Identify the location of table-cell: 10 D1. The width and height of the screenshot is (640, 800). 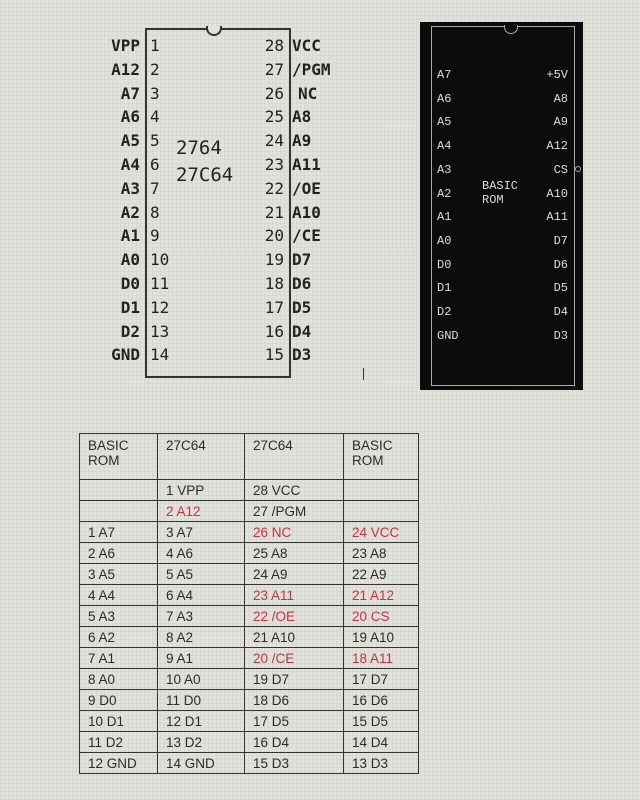
(118, 721).